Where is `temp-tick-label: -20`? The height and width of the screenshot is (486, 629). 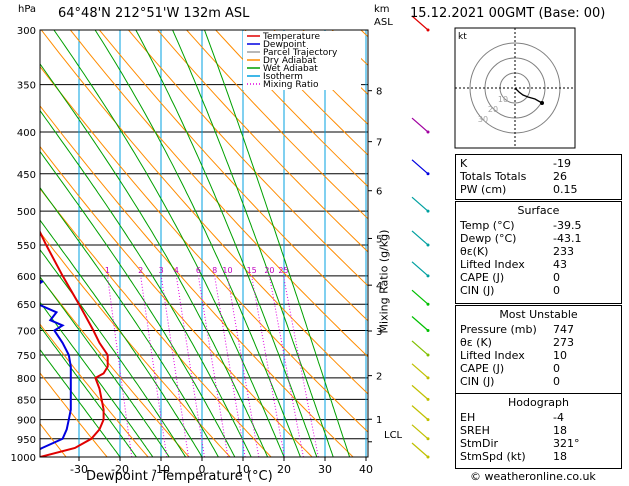 temp-tick-label: -20 is located at coordinates (120, 469).